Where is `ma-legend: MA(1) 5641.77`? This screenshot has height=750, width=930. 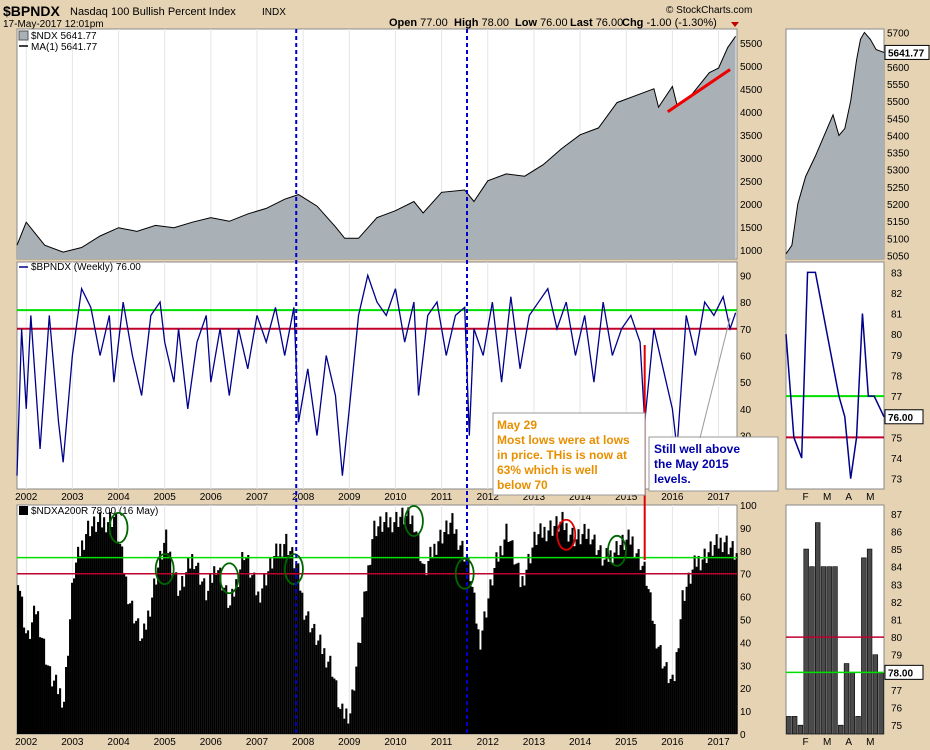
ma-legend: MA(1) 5641.77 is located at coordinates (64, 47).